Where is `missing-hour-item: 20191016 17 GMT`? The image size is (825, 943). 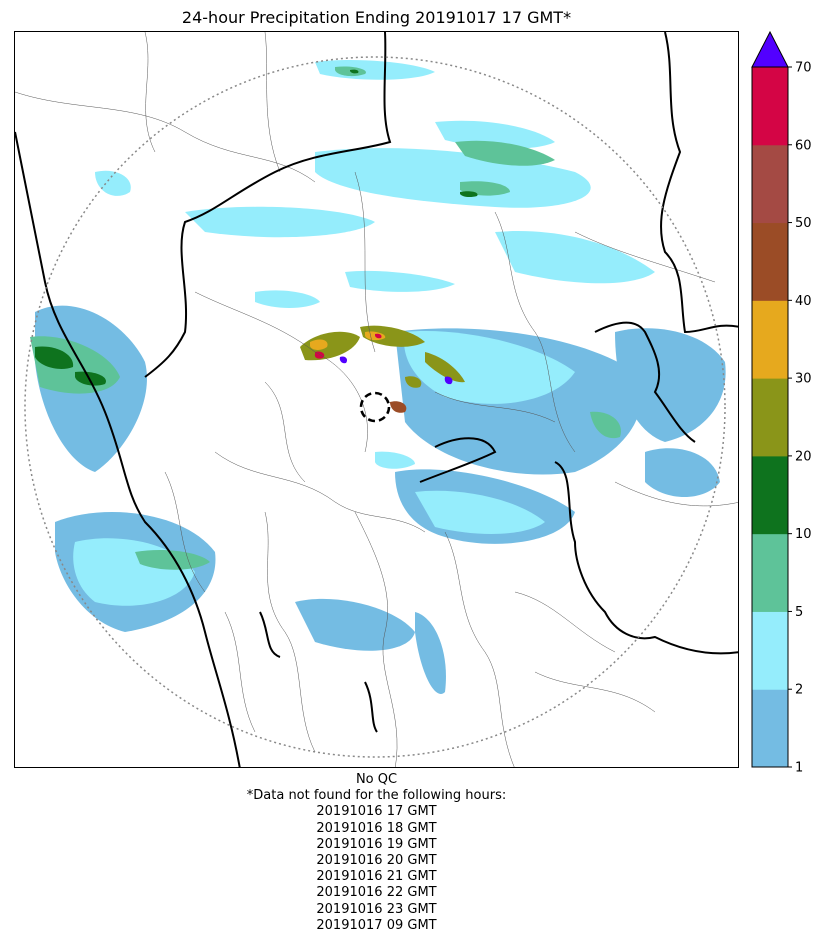 missing-hour-item: 20191016 17 GMT is located at coordinates (376, 812).